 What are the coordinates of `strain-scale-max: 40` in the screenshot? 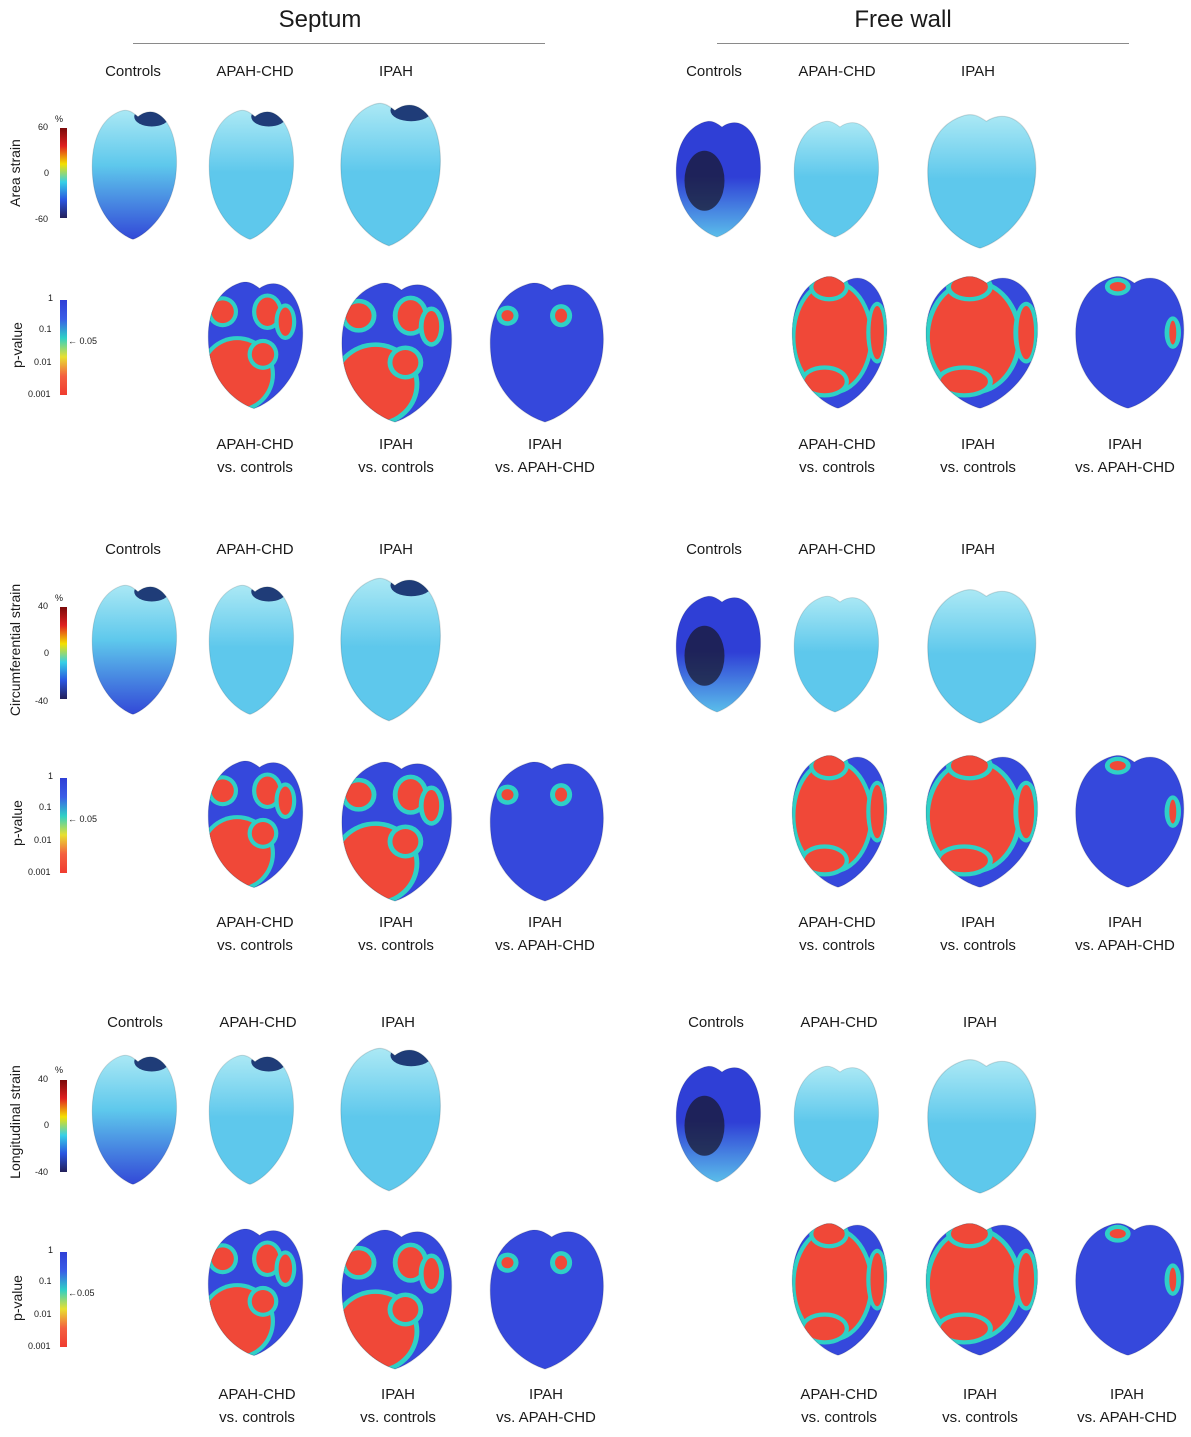 It's located at (43, 1079).